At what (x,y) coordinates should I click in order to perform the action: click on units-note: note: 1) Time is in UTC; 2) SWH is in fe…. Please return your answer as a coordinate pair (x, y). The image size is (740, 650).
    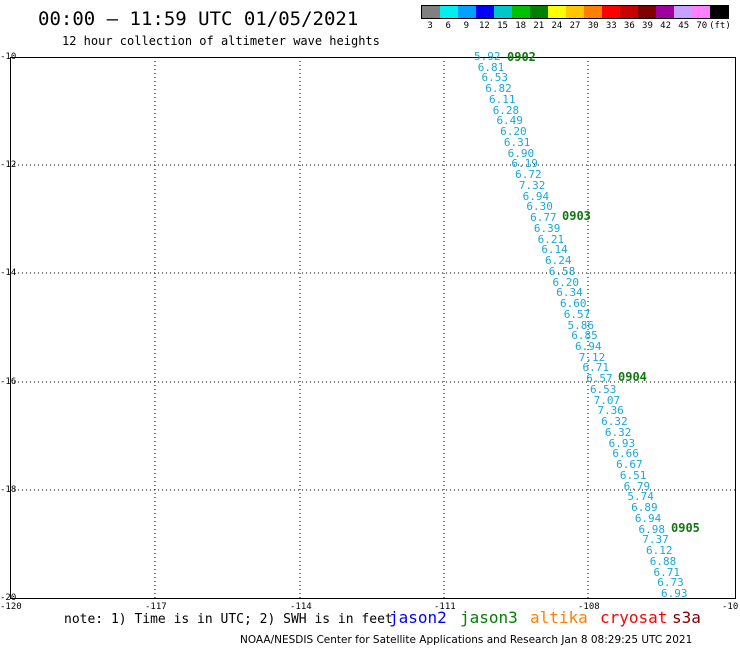
    Looking at the image, I should click on (228, 619).